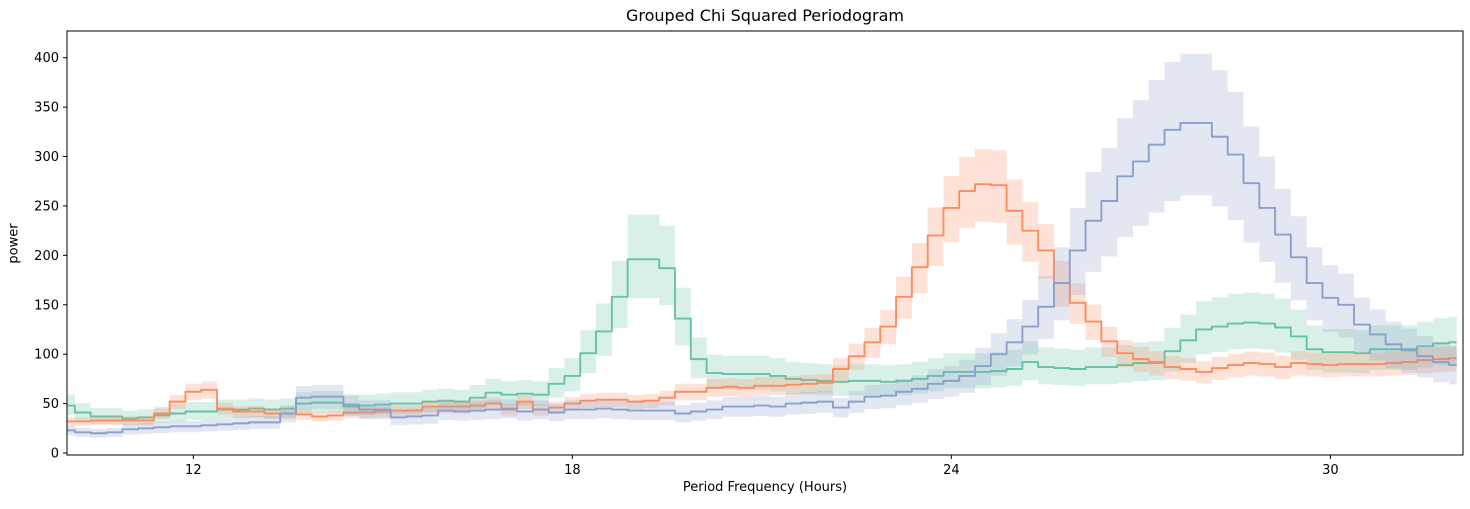  What do you see at coordinates (46, 108) in the screenshot?
I see `y-tick-label: 350` at bounding box center [46, 108].